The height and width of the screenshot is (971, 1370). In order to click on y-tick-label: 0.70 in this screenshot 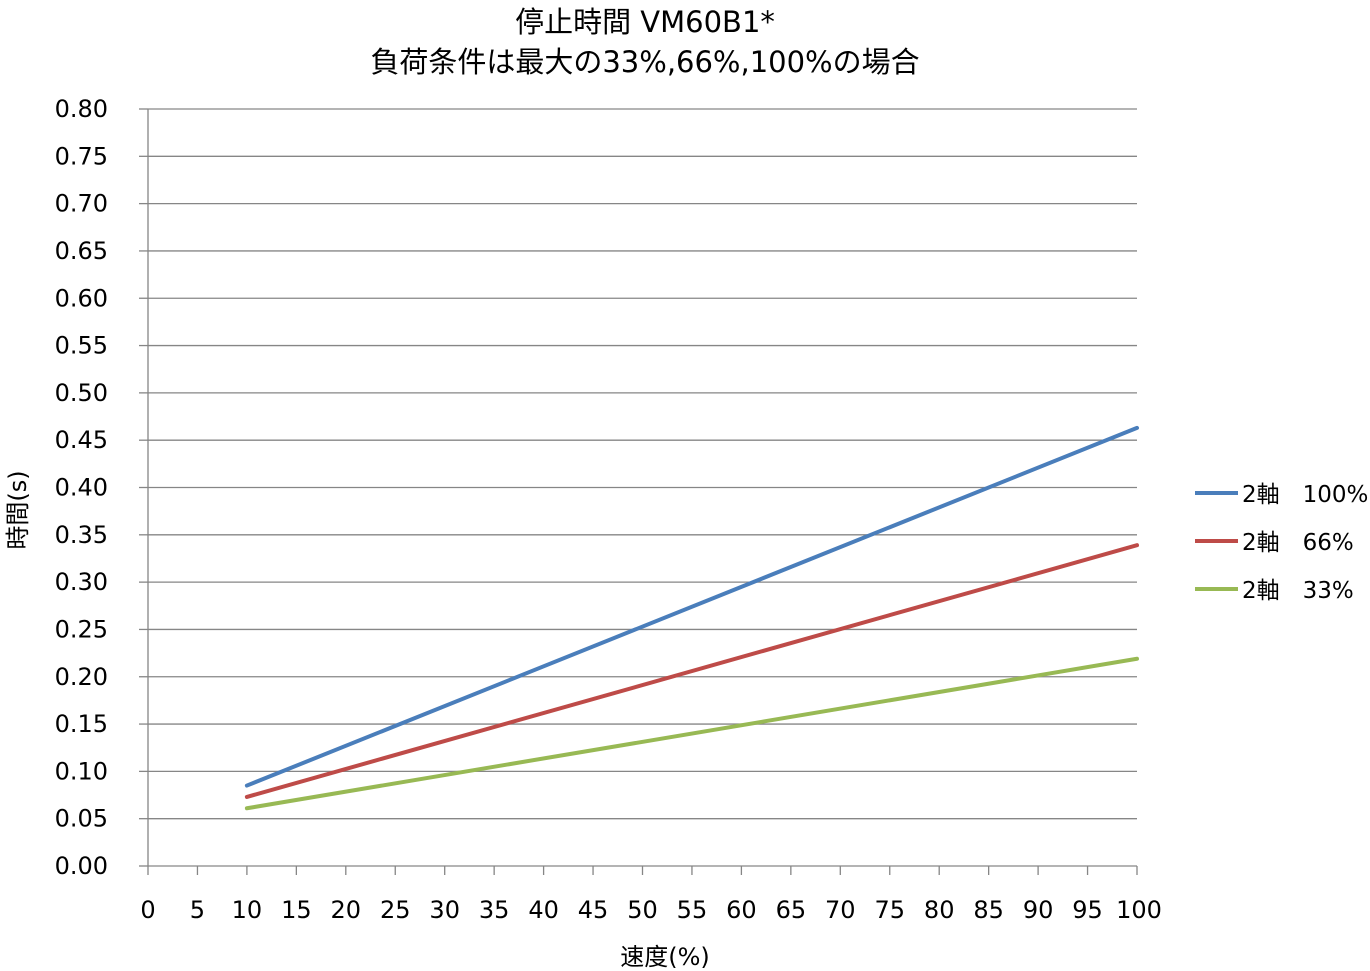, I will do `click(81, 204)`.